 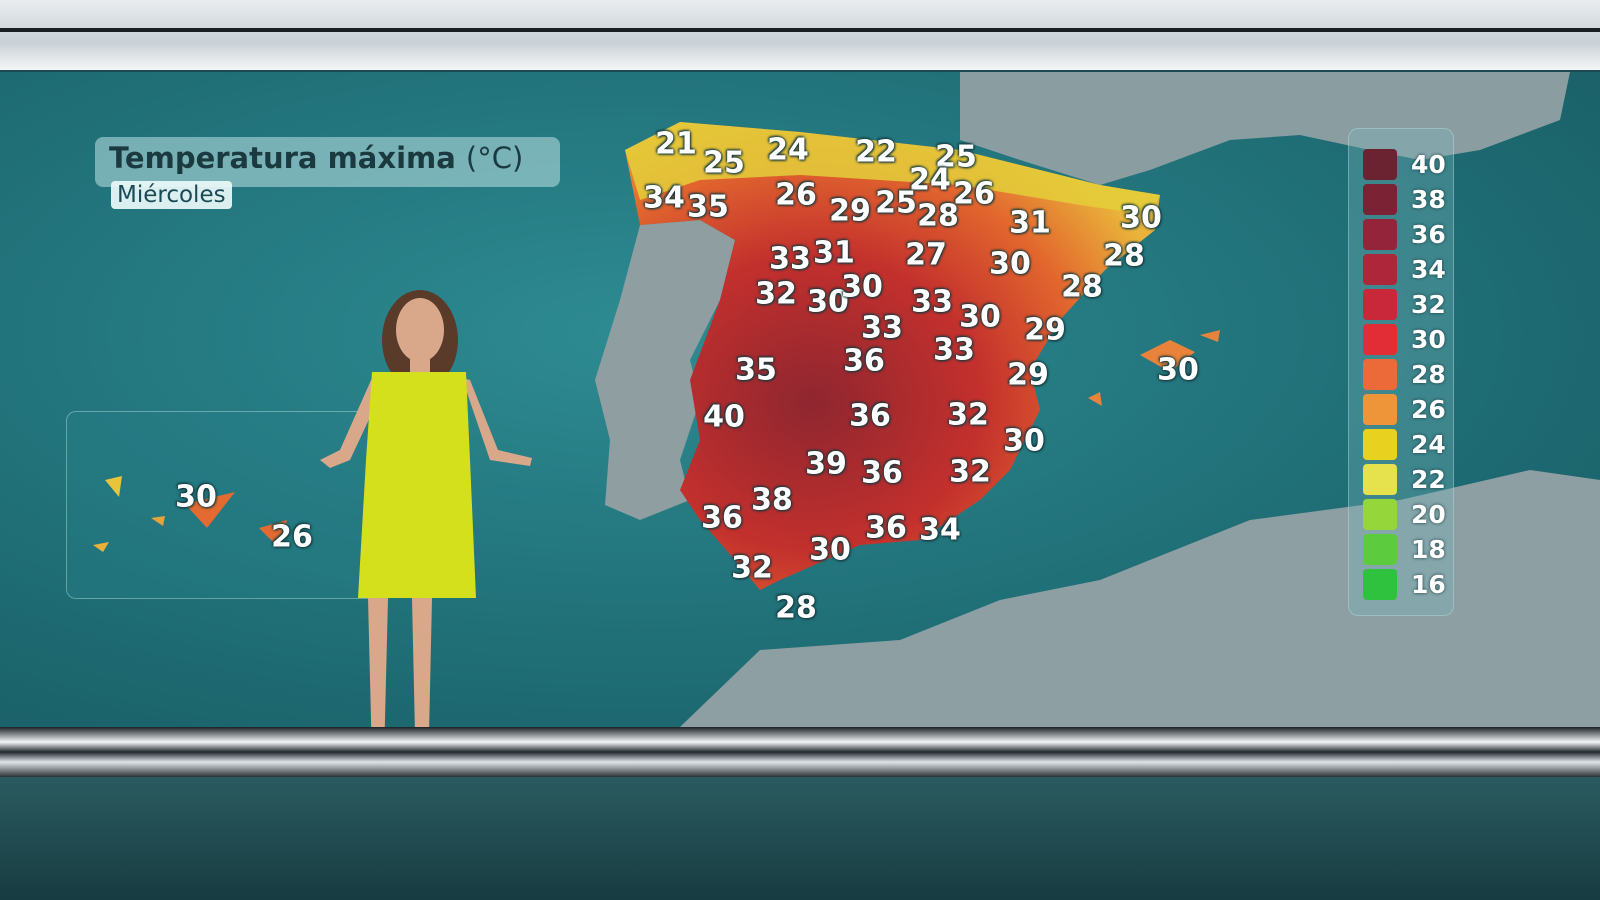 I want to click on ibiza, so click(x=1095, y=399).